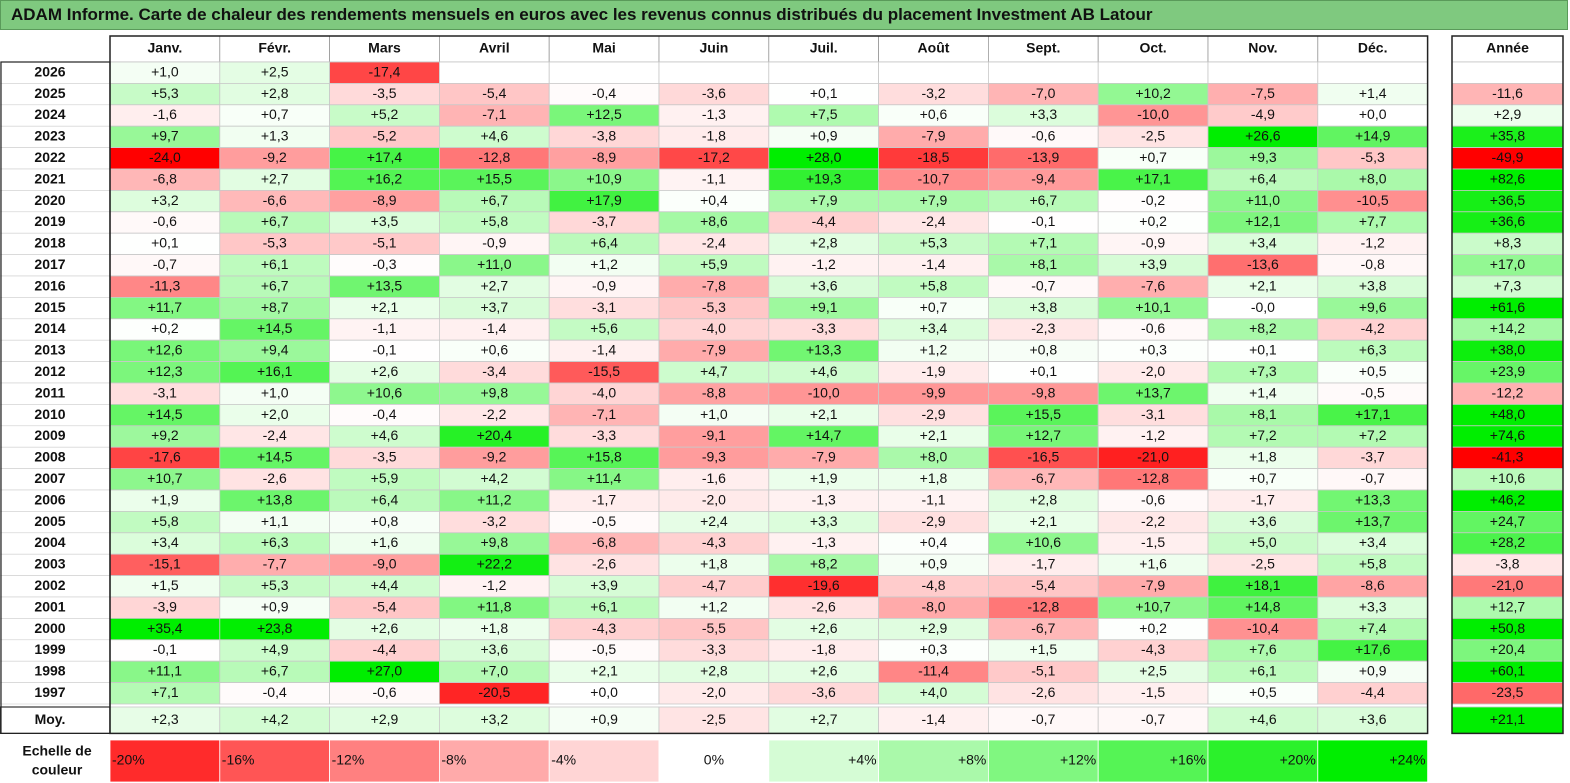 The width and height of the screenshot is (1570, 783). I want to click on heatmap-cell-value: -9,3, so click(714, 457).